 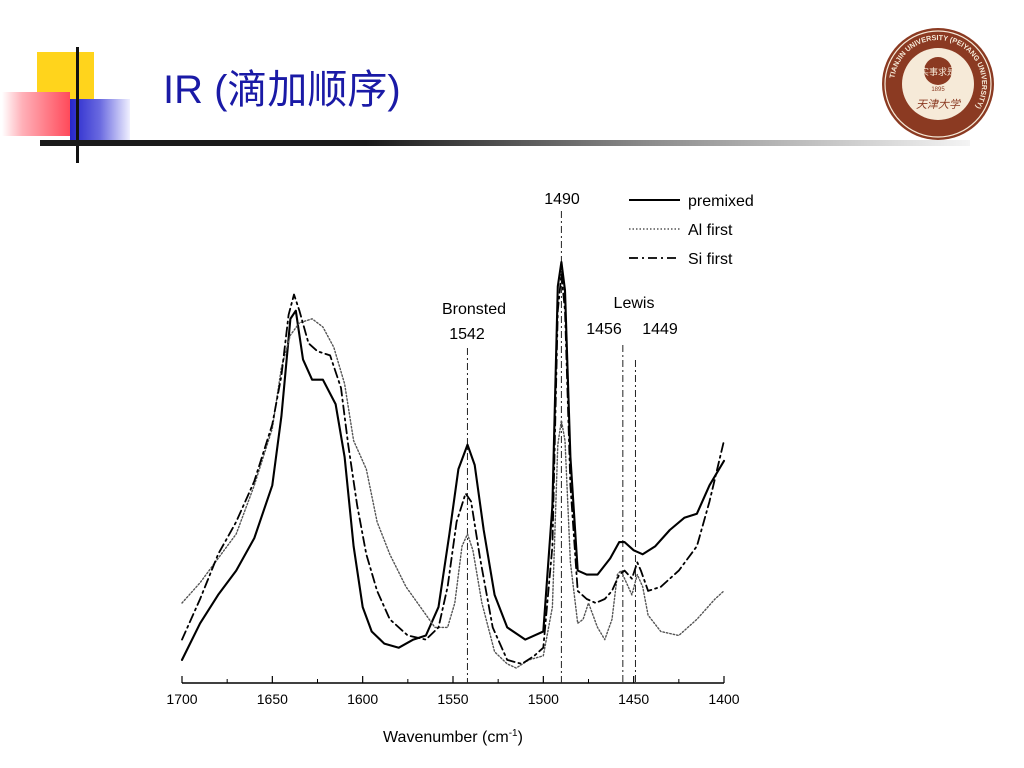 I want to click on slide-title: IR (滴加顺序), so click(x=282, y=90).